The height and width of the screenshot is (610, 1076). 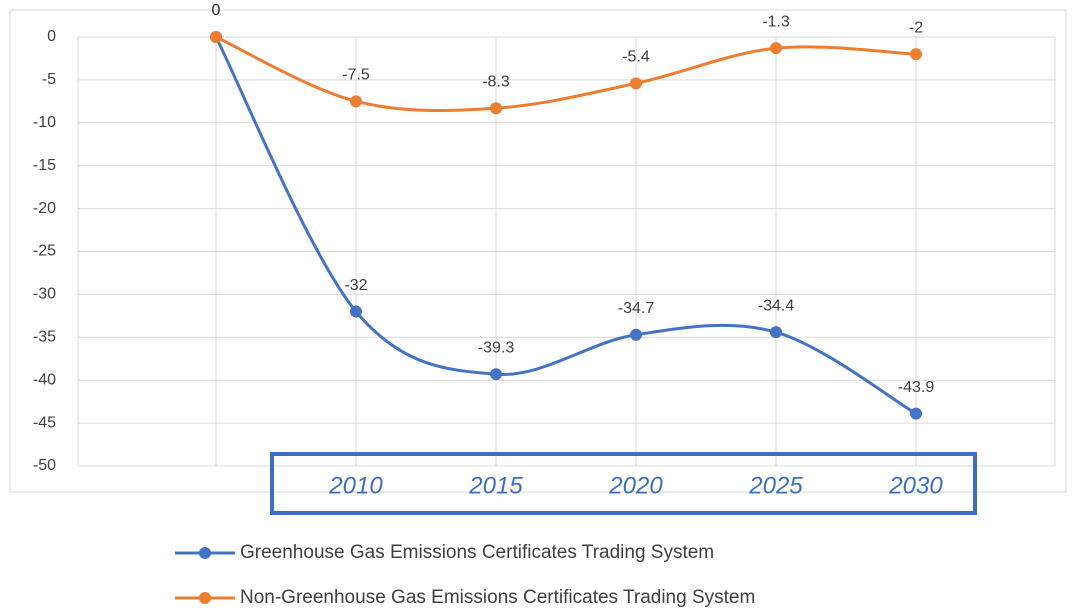 I want to click on y-tick-label: -5, so click(x=49, y=79).